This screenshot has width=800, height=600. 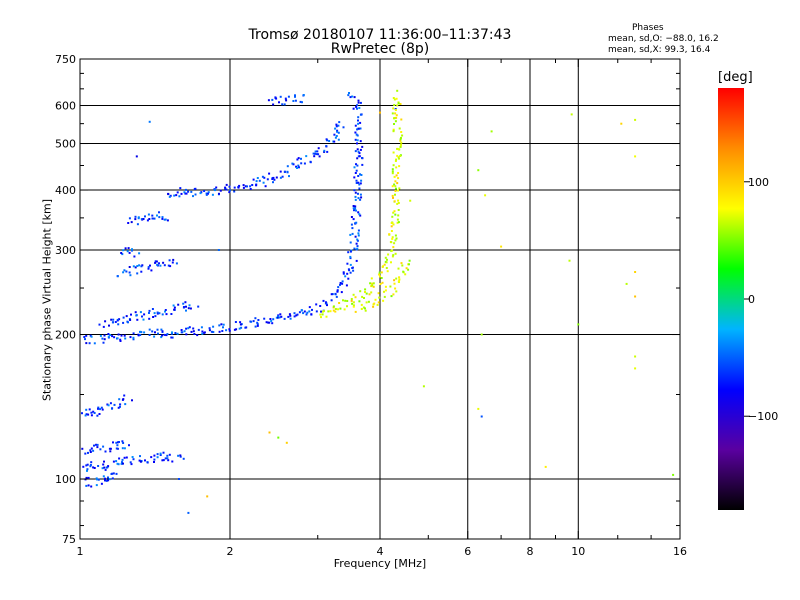 What do you see at coordinates (65, 250) in the screenshot?
I see `y-tick-label: 300` at bounding box center [65, 250].